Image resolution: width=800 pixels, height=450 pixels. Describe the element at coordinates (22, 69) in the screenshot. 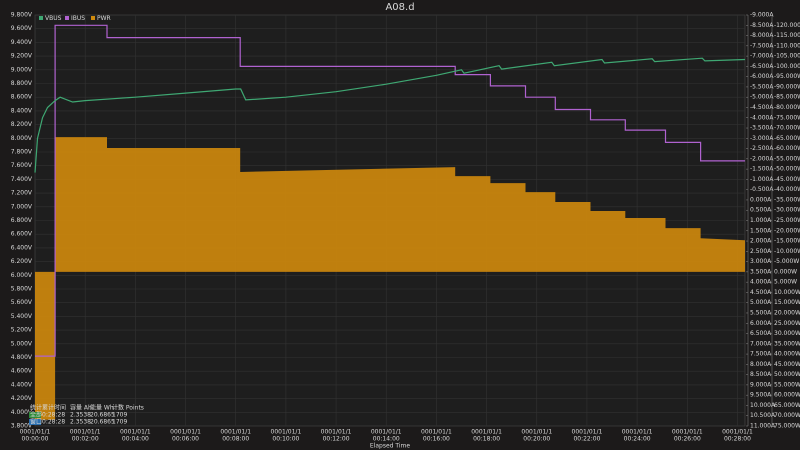

I see `y-tick-label: 9.000V` at that location.